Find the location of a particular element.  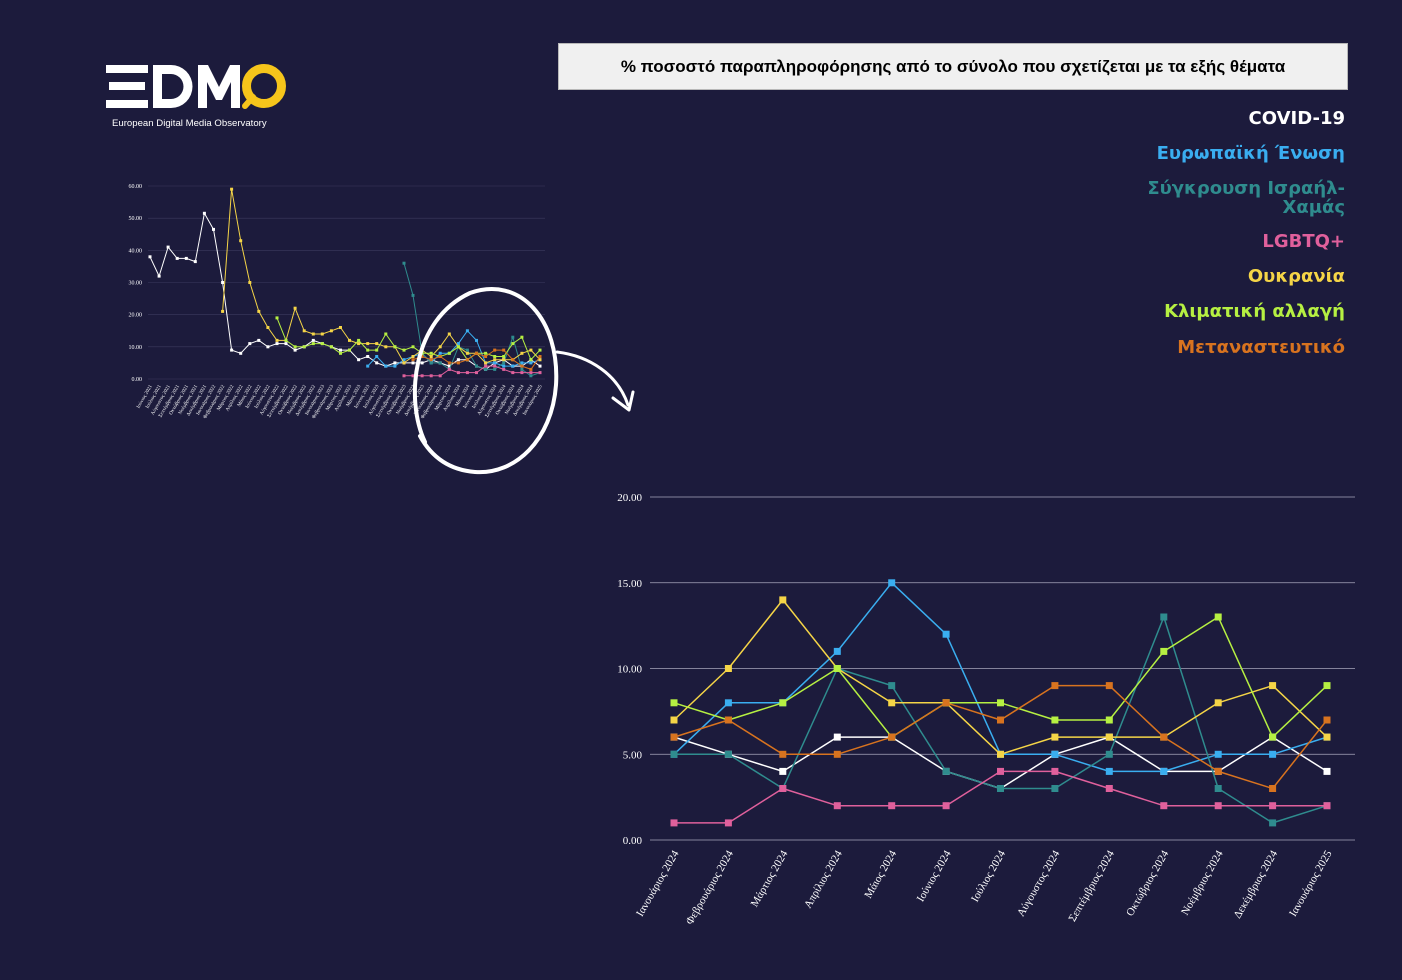

x-tick-label: Ιανουάριος 2025 is located at coordinates (1311, 883).